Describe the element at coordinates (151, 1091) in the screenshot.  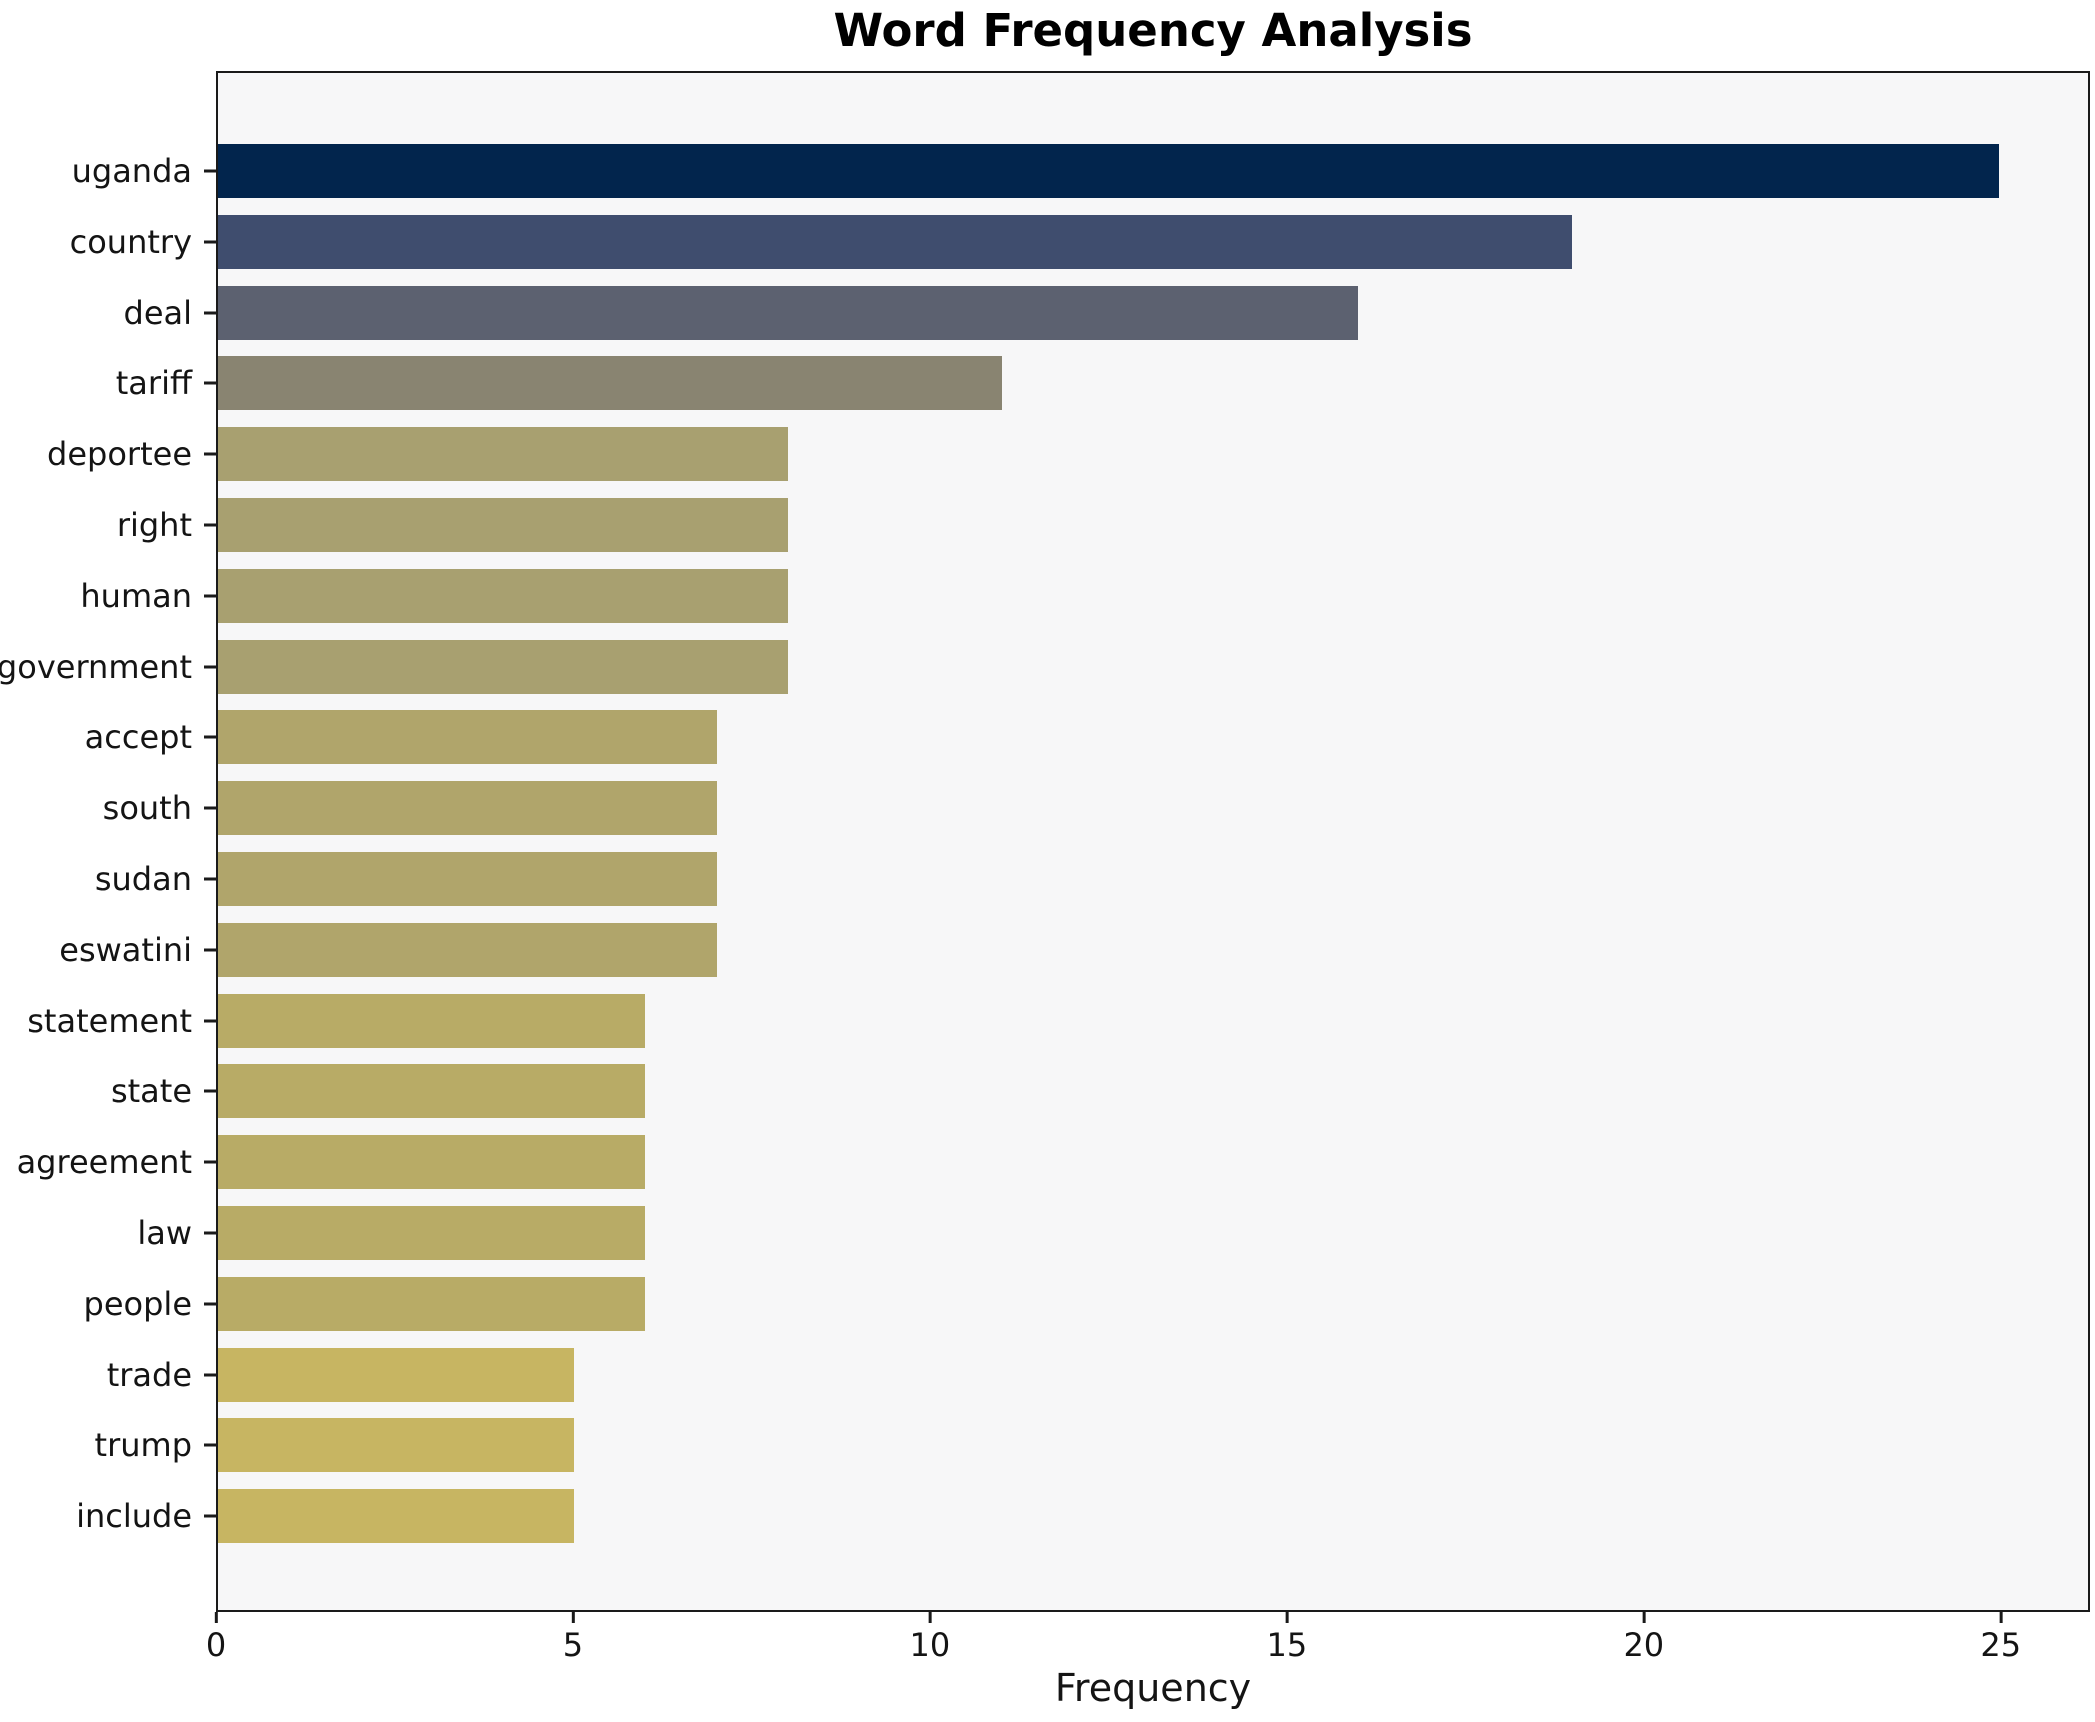
I see `y-tick-label: state` at that location.